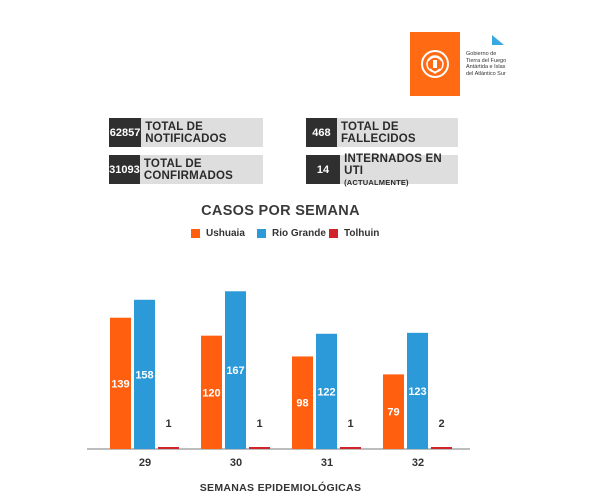 The image size is (600, 500). Describe the element at coordinates (376, 182) in the screenshot. I see `stat-sublabel: (ACTUALMENTE)` at that location.